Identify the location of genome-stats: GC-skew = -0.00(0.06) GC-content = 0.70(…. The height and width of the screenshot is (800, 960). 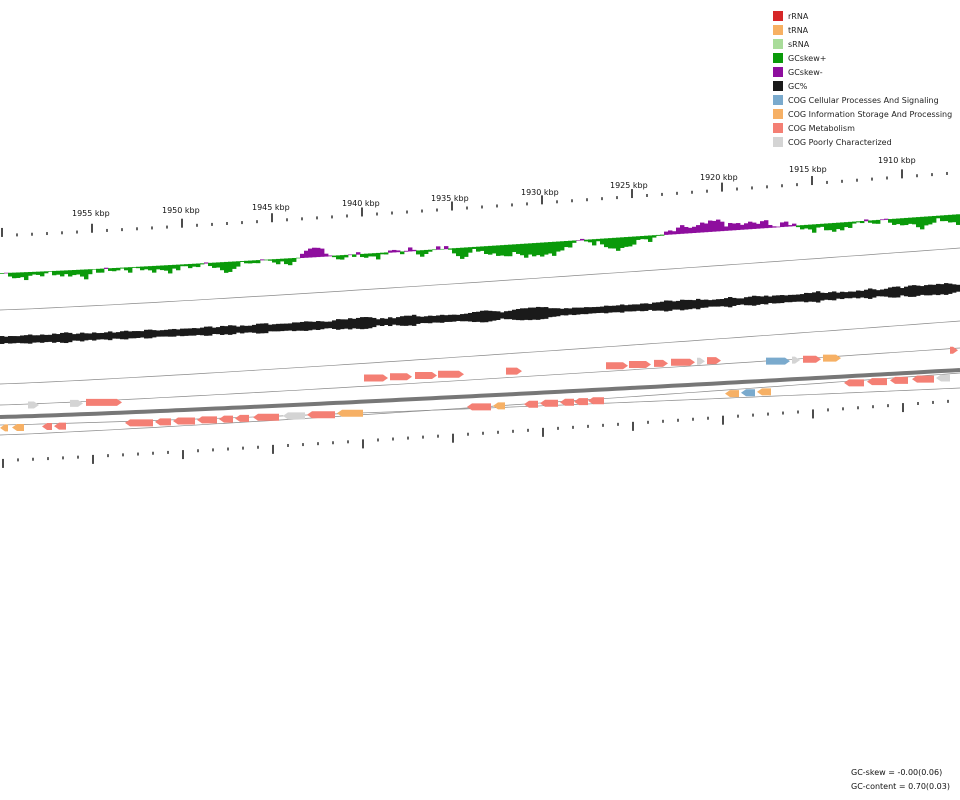
(900, 780).